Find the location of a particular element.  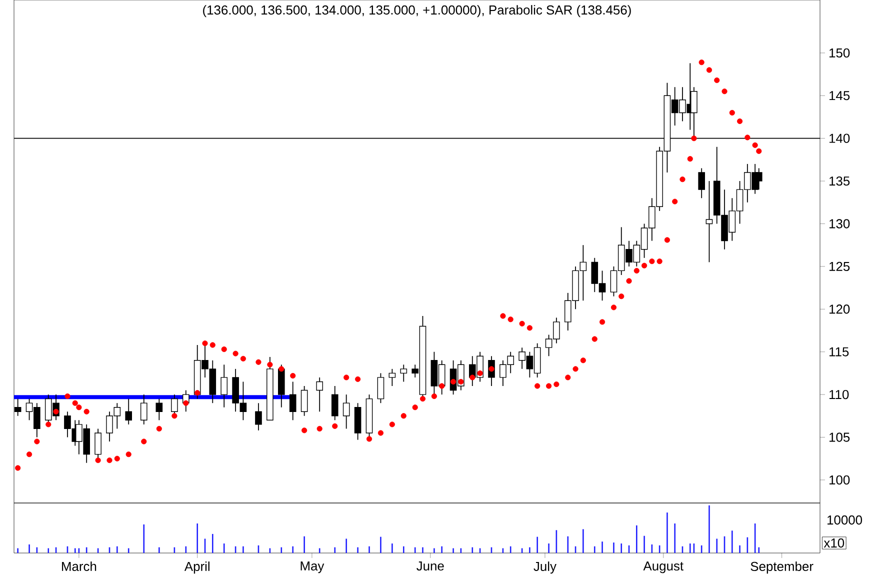

y-tick-label: 145 is located at coordinates (840, 95).